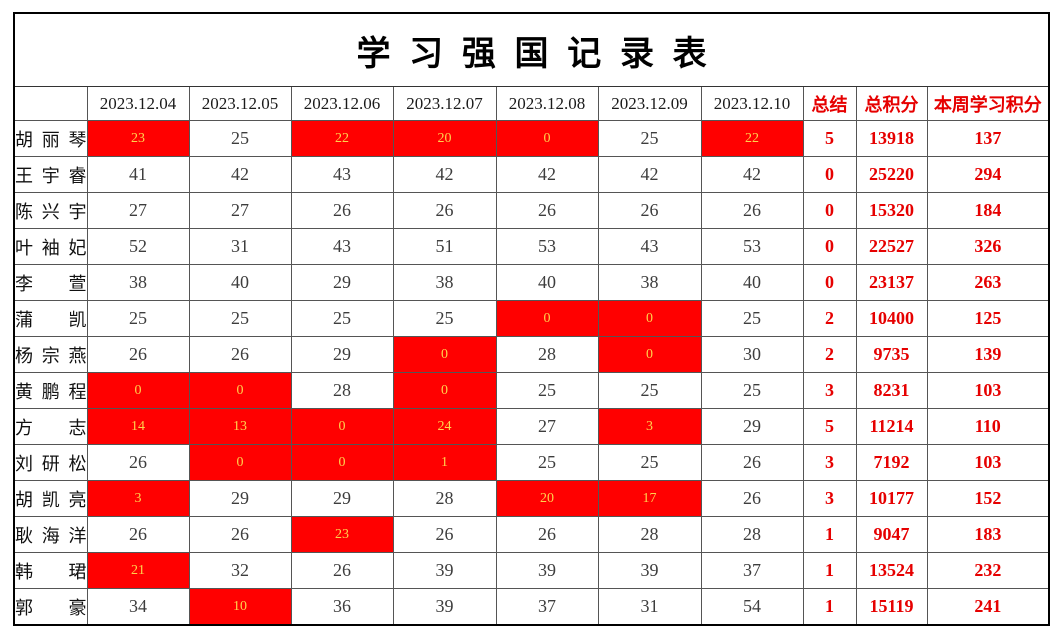  I want to click on daily-score-cell-highlighted: 24, so click(444, 426).